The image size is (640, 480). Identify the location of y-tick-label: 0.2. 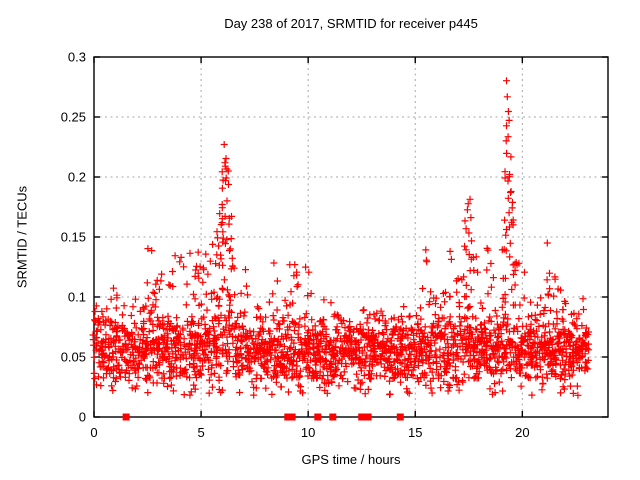
(77, 177).